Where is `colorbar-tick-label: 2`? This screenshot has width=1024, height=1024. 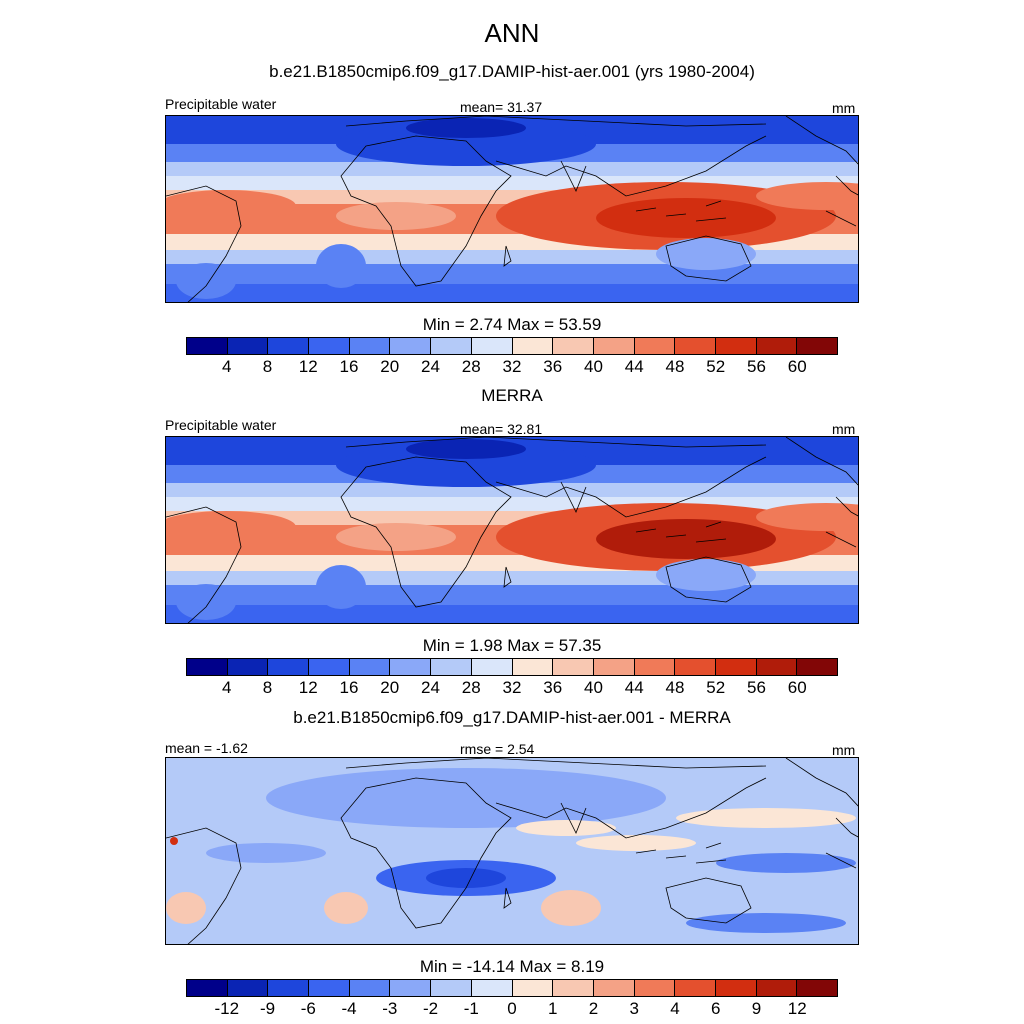 colorbar-tick-label: 2 is located at coordinates (593, 1008).